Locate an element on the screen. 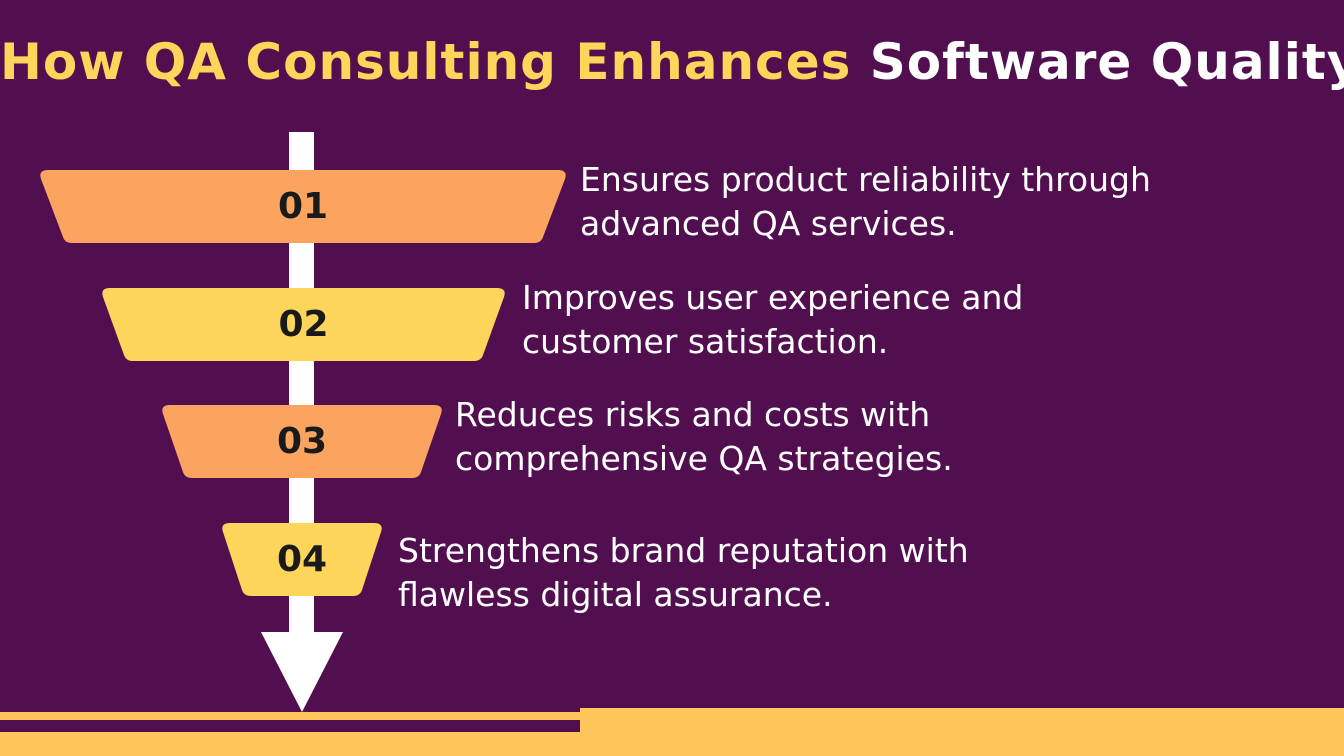 The image size is (1344, 756). step-number: 03 is located at coordinates (302, 441).